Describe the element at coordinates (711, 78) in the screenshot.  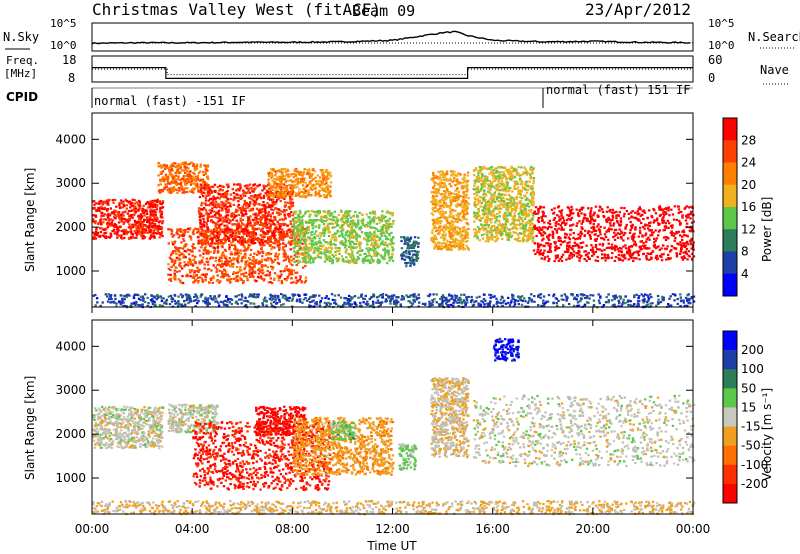
I see `freq-right-tick-bottom: 0` at that location.